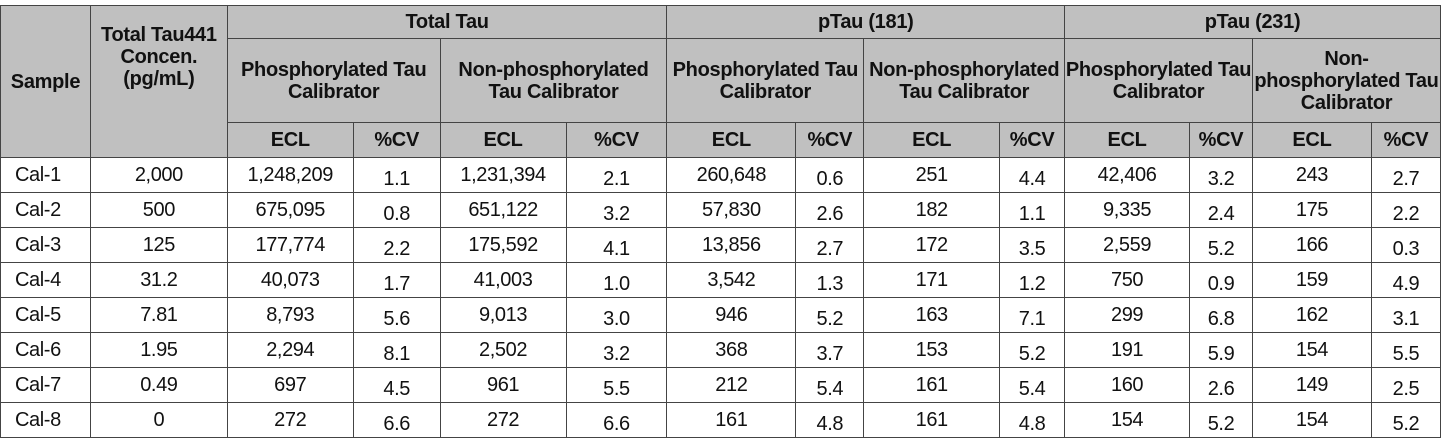  What do you see at coordinates (932, 280) in the screenshot?
I see `ecl-cell: 171` at bounding box center [932, 280].